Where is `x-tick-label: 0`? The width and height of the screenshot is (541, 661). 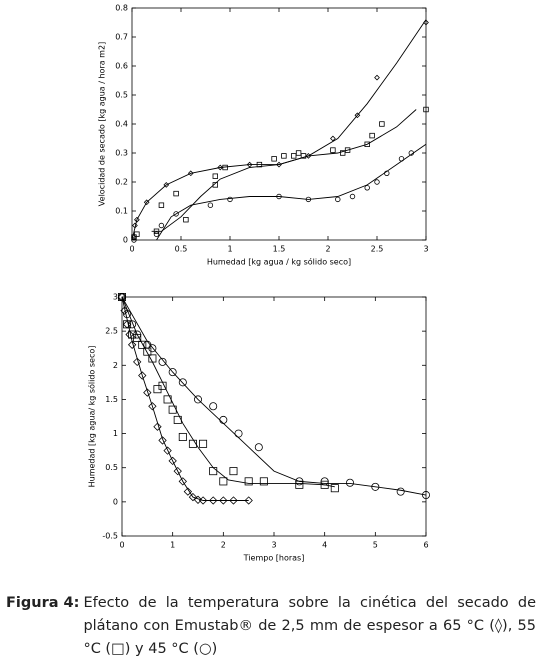
x-tick-label: 0 is located at coordinates (131, 249).